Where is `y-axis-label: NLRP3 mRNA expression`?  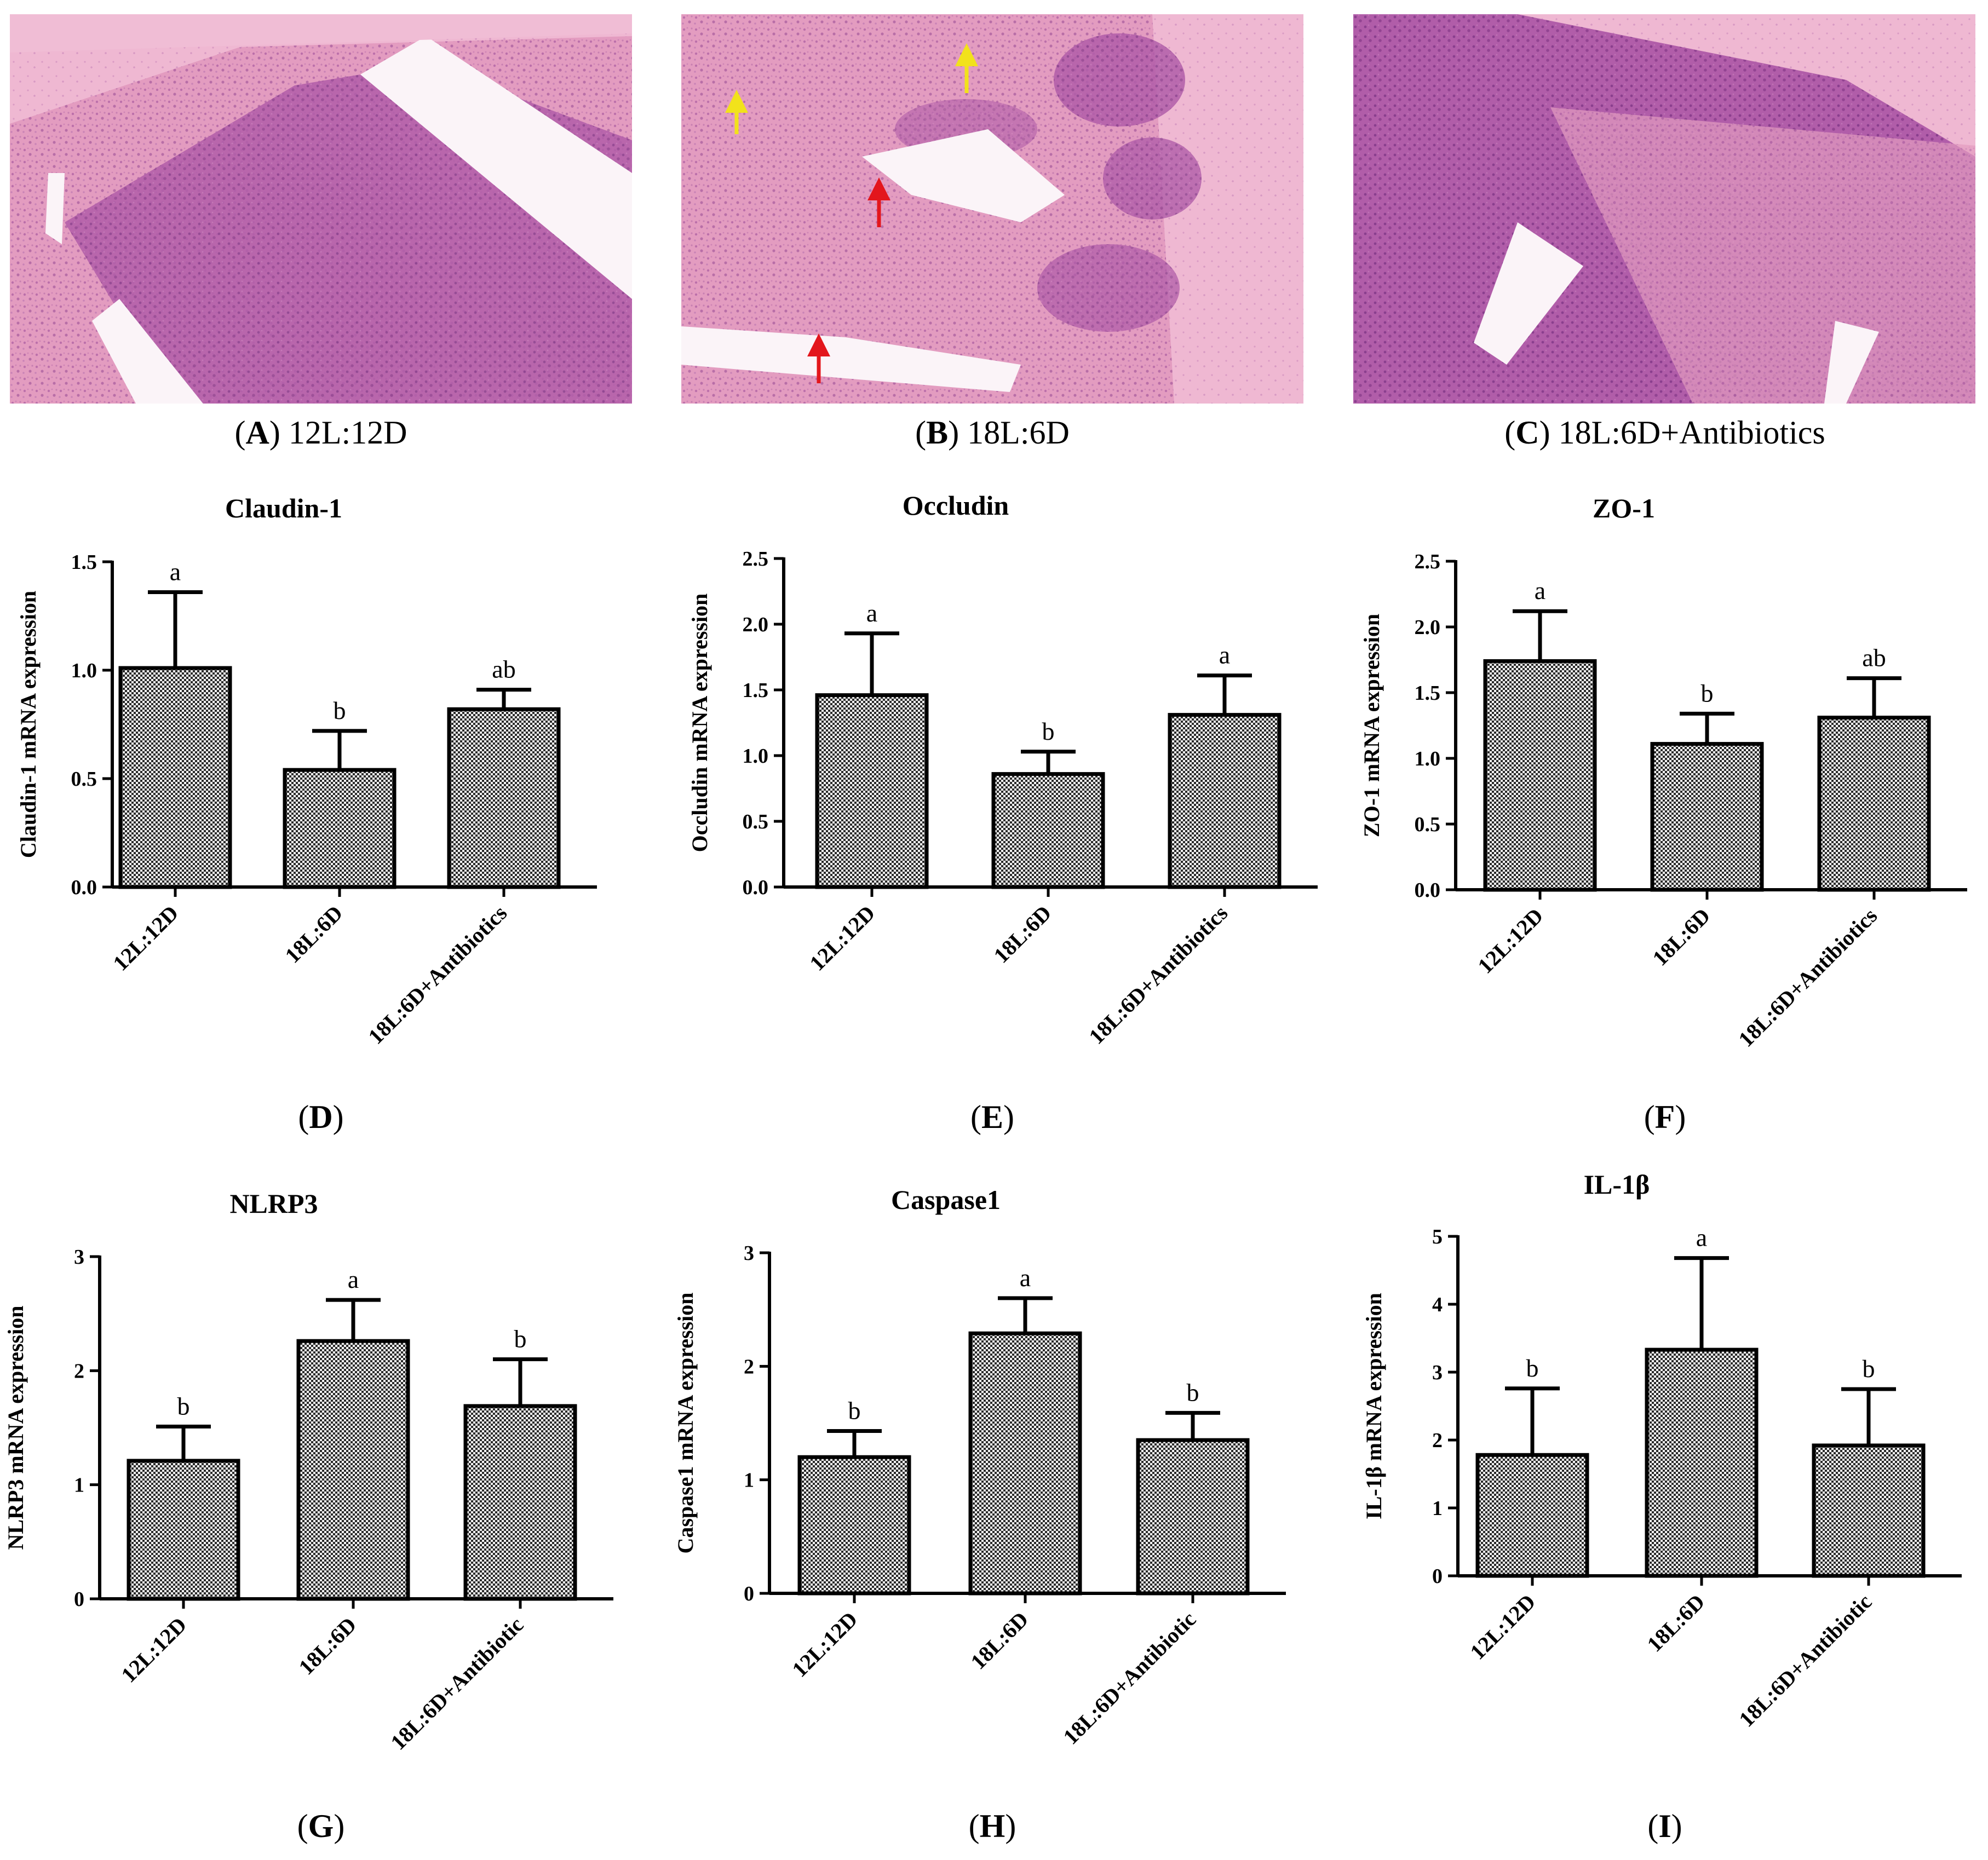
y-axis-label: NLRP3 mRNA expression is located at coordinates (15, 1428).